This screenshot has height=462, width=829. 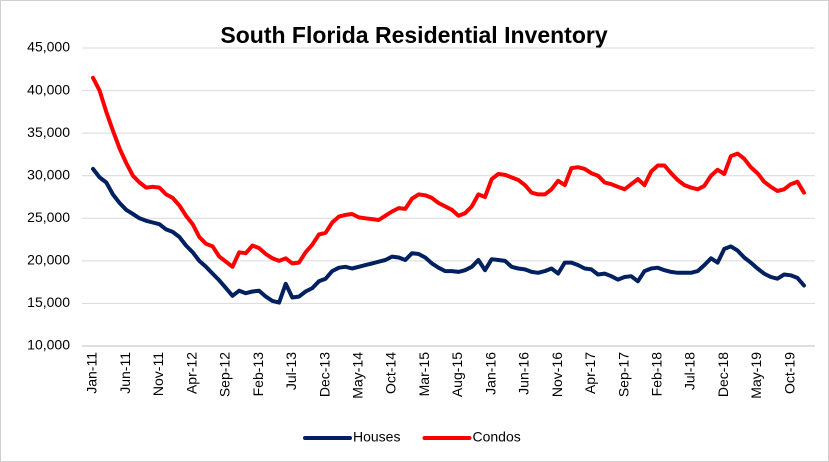 What do you see at coordinates (92, 373) in the screenshot?
I see `x-tick-label: Jan-11` at bounding box center [92, 373].